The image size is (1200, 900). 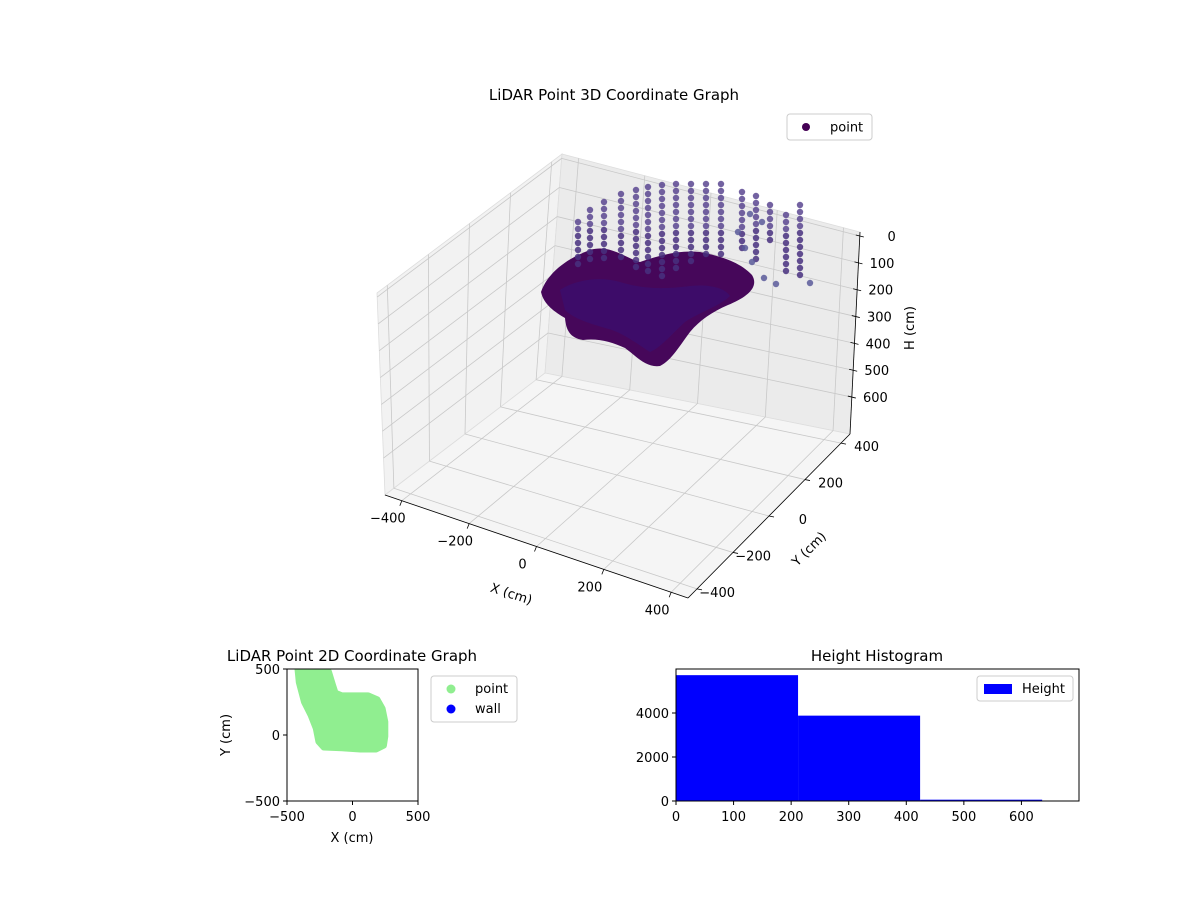 What do you see at coordinates (700, 365) in the screenshot?
I see `grid-z` at bounding box center [700, 365].